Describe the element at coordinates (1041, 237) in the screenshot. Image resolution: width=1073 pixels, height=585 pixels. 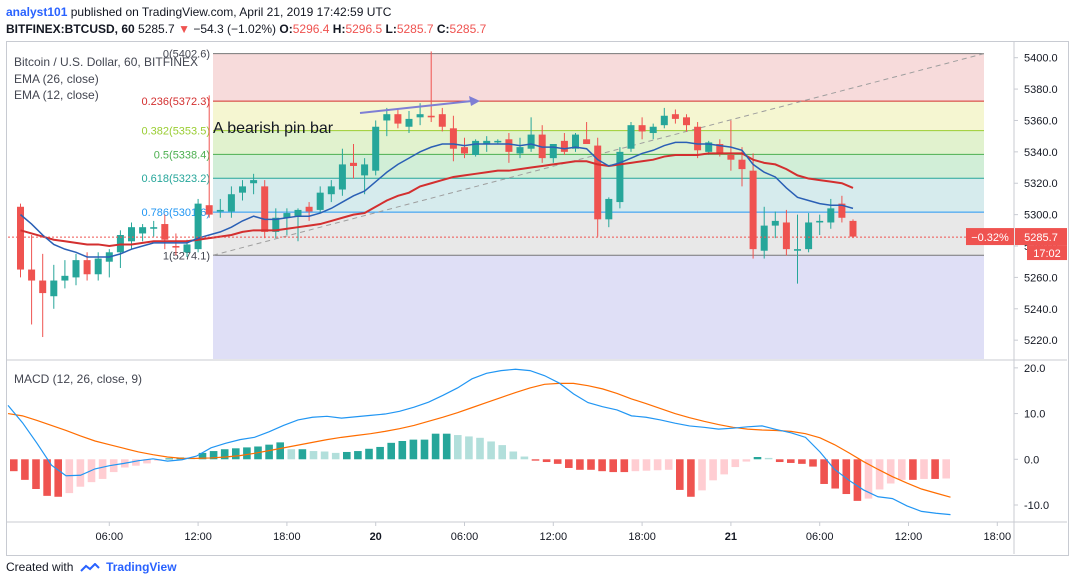
I see `price-tag-bg` at that location.